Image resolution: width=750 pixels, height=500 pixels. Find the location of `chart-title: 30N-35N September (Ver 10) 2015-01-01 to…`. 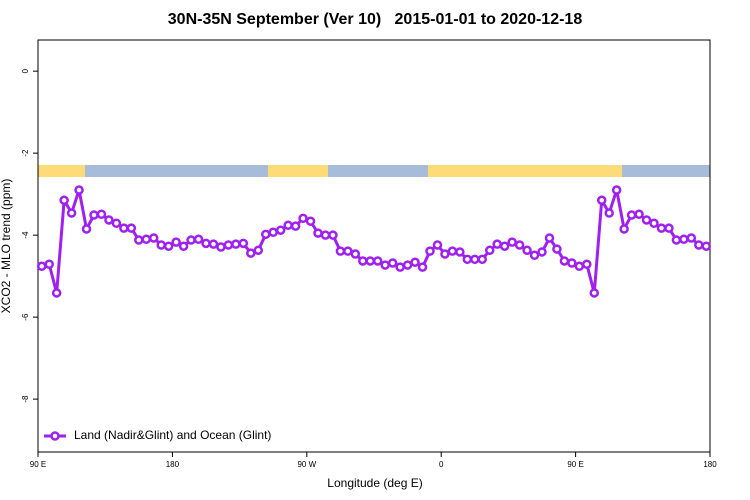

chart-title: 30N-35N September (Ver 10) 2015-01-01 to… is located at coordinates (375, 19).